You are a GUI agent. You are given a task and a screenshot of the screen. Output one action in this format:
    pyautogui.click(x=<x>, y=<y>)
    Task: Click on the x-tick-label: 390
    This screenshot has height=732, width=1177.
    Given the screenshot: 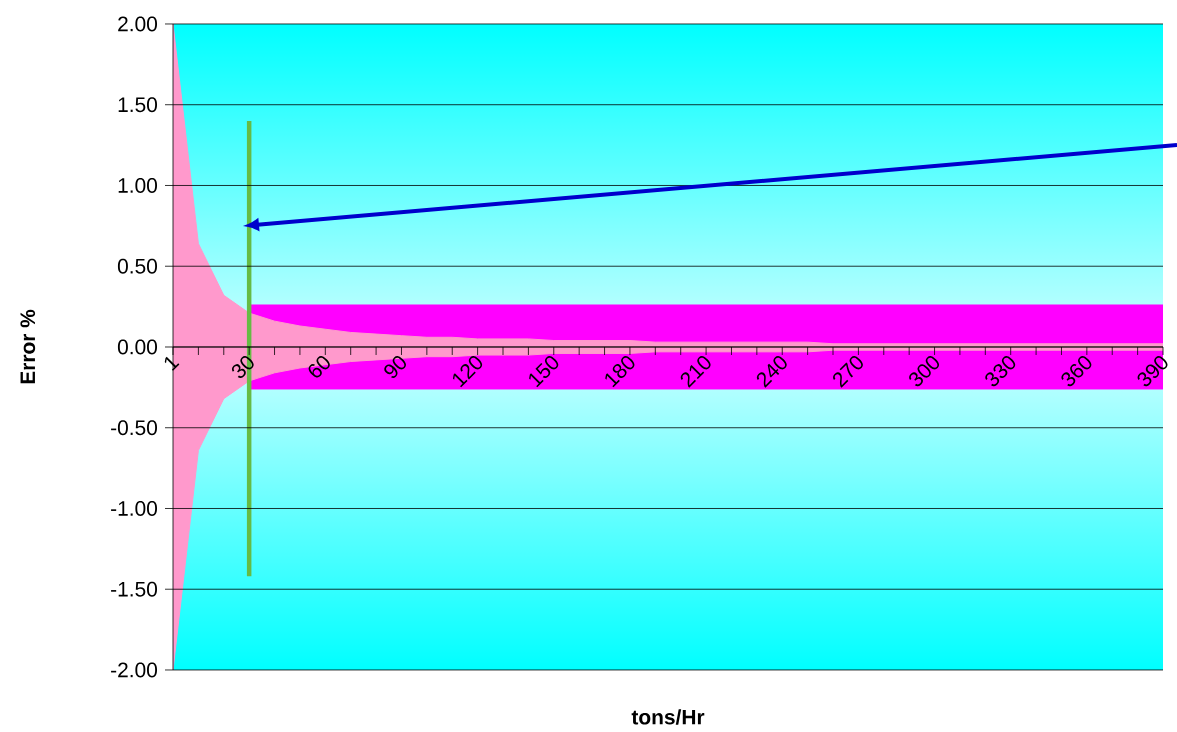 What is the action you would take?
    pyautogui.click(x=1152, y=371)
    